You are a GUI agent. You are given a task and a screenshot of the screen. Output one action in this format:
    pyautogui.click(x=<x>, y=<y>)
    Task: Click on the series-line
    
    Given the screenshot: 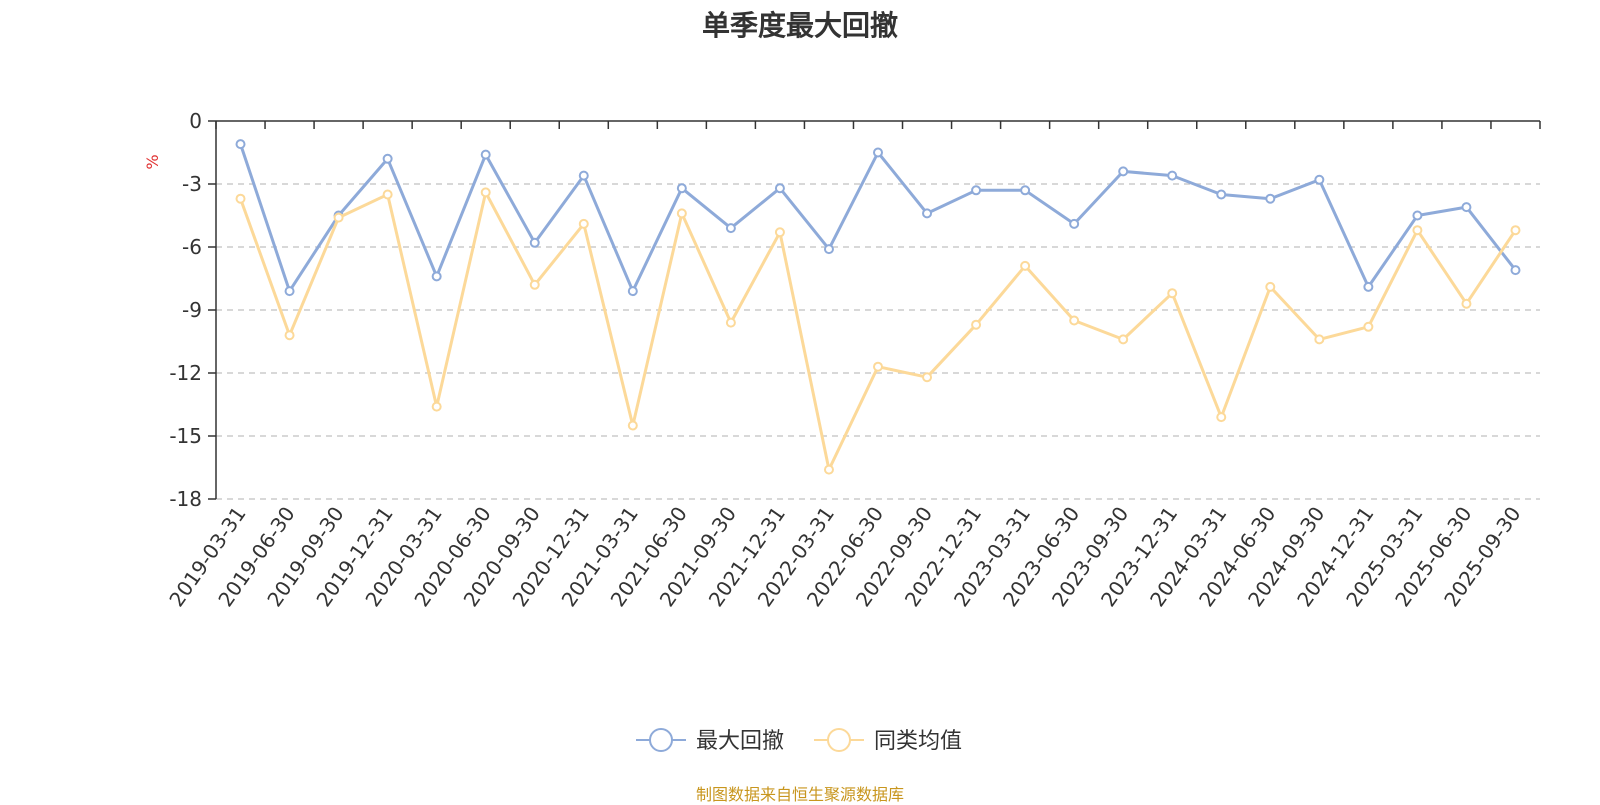 What is the action you would take?
    pyautogui.click(x=878, y=218)
    